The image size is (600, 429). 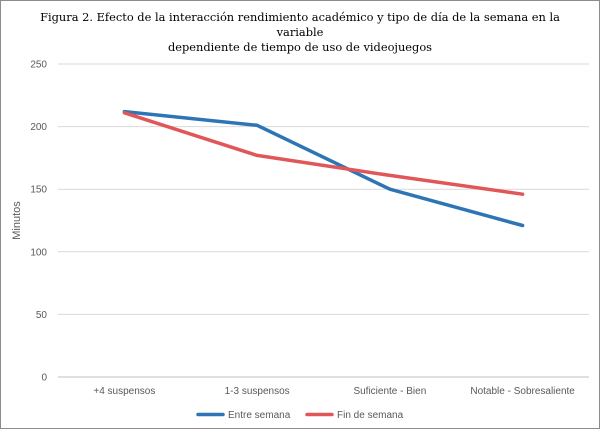 What do you see at coordinates (38, 222) in the screenshot?
I see `y-axis-ticks: 0 50 100 150 200 250` at bounding box center [38, 222].